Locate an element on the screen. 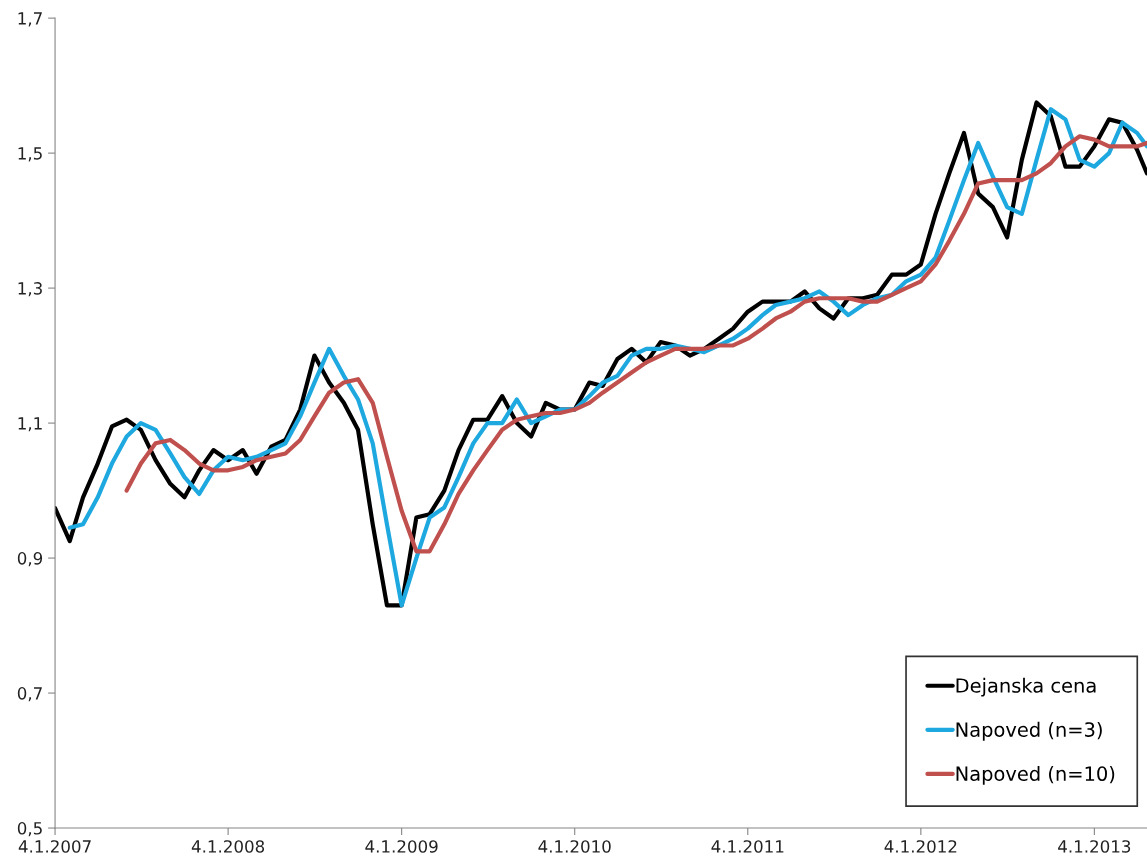 Image resolution: width=1147 pixels, height=863 pixels. legend-label: Dejanska cena is located at coordinates (1026, 687).